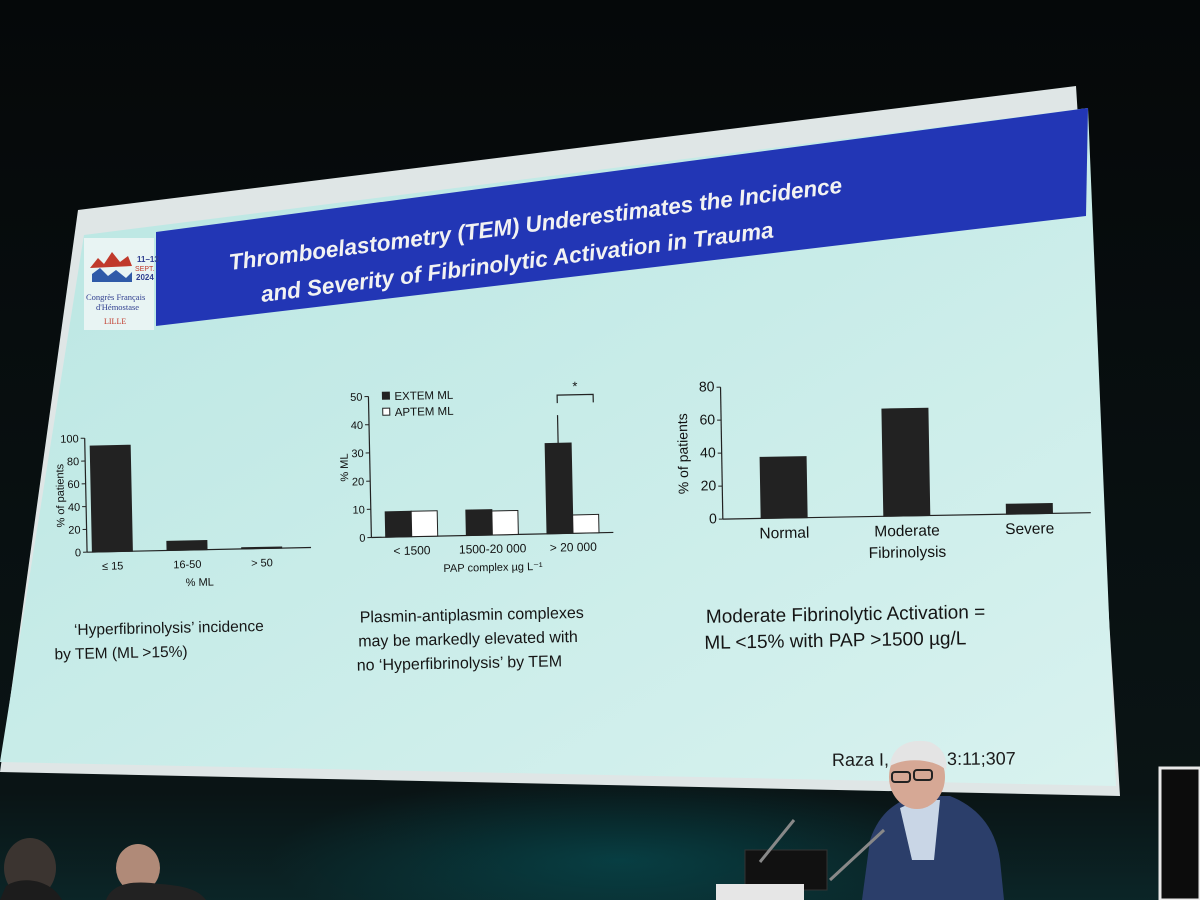  I want to click on significance-bracket, so click(575, 398).